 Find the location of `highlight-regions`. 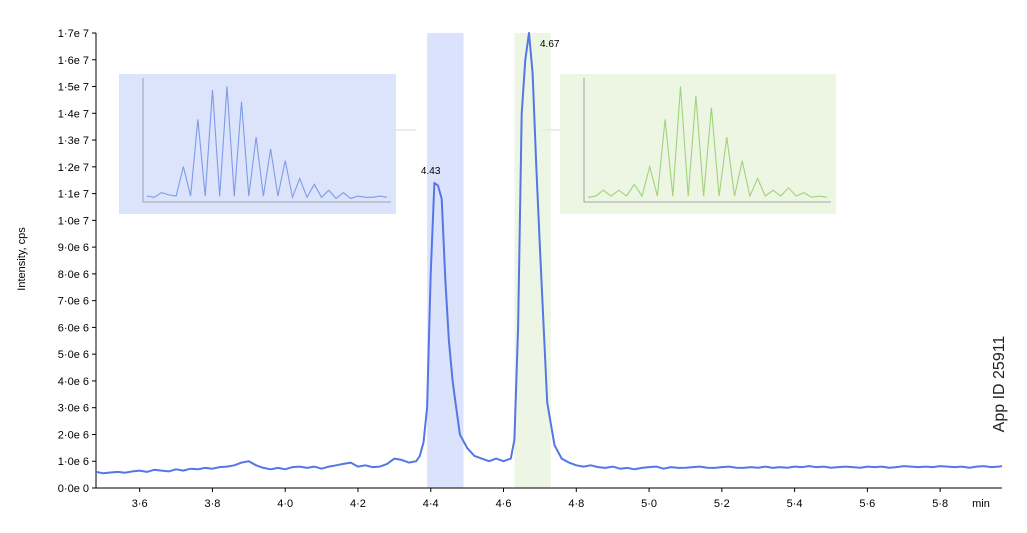

highlight-regions is located at coordinates (489, 260).